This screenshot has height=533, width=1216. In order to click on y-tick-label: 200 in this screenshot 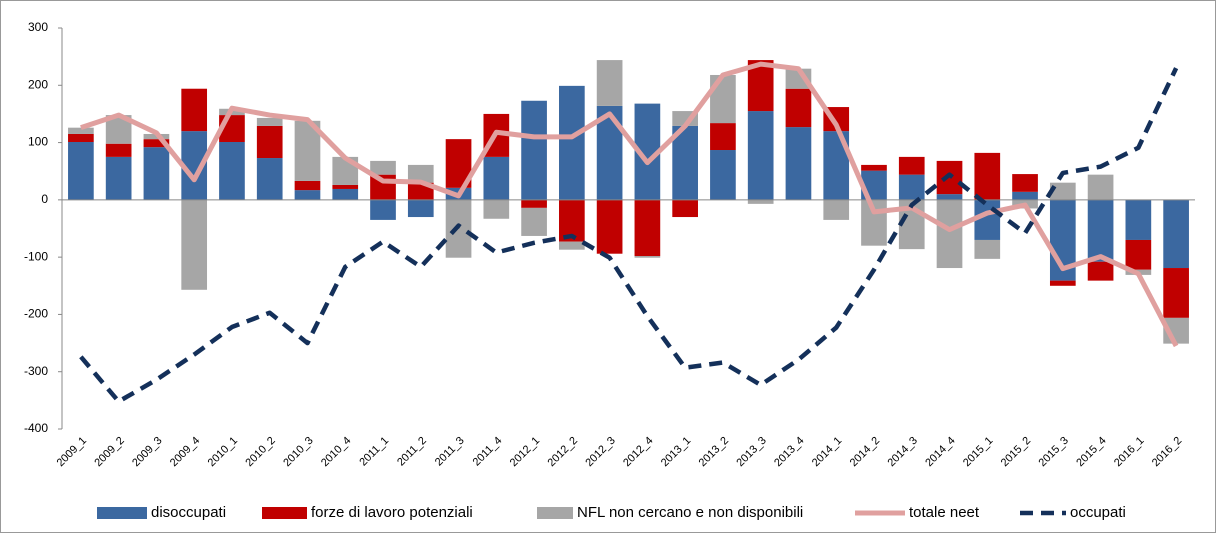, I will do `click(38, 84)`.